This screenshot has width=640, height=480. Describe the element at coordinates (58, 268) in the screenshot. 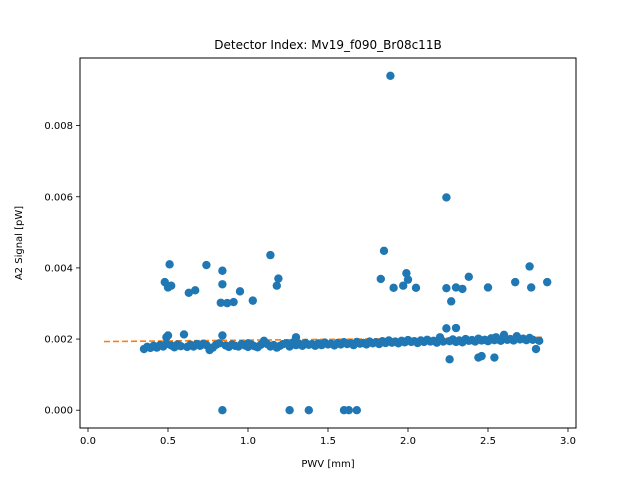

I see `y-tick-label: 0.004` at that location.